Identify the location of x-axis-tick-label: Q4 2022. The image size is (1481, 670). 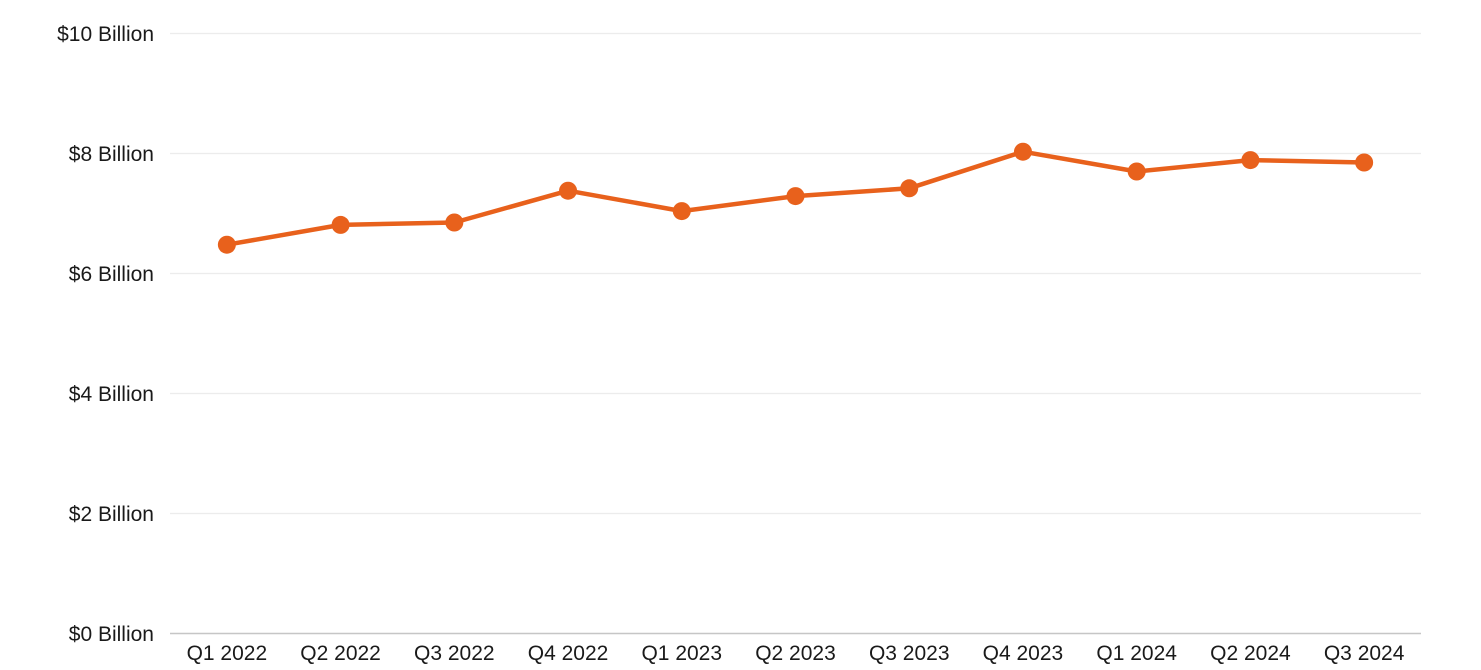
(568, 653).